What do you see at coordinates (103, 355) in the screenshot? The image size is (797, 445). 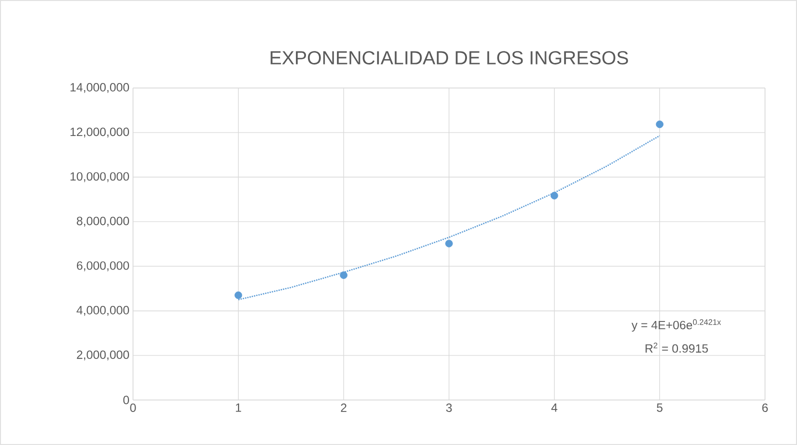 I see `y-tick-label: 2,000,000` at bounding box center [103, 355].